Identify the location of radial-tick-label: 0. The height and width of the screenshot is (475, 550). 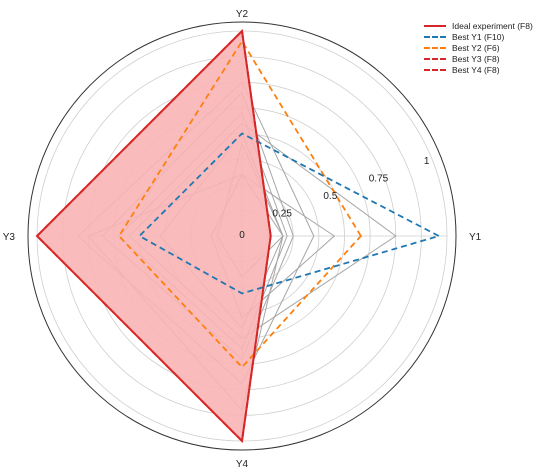
(242, 235).